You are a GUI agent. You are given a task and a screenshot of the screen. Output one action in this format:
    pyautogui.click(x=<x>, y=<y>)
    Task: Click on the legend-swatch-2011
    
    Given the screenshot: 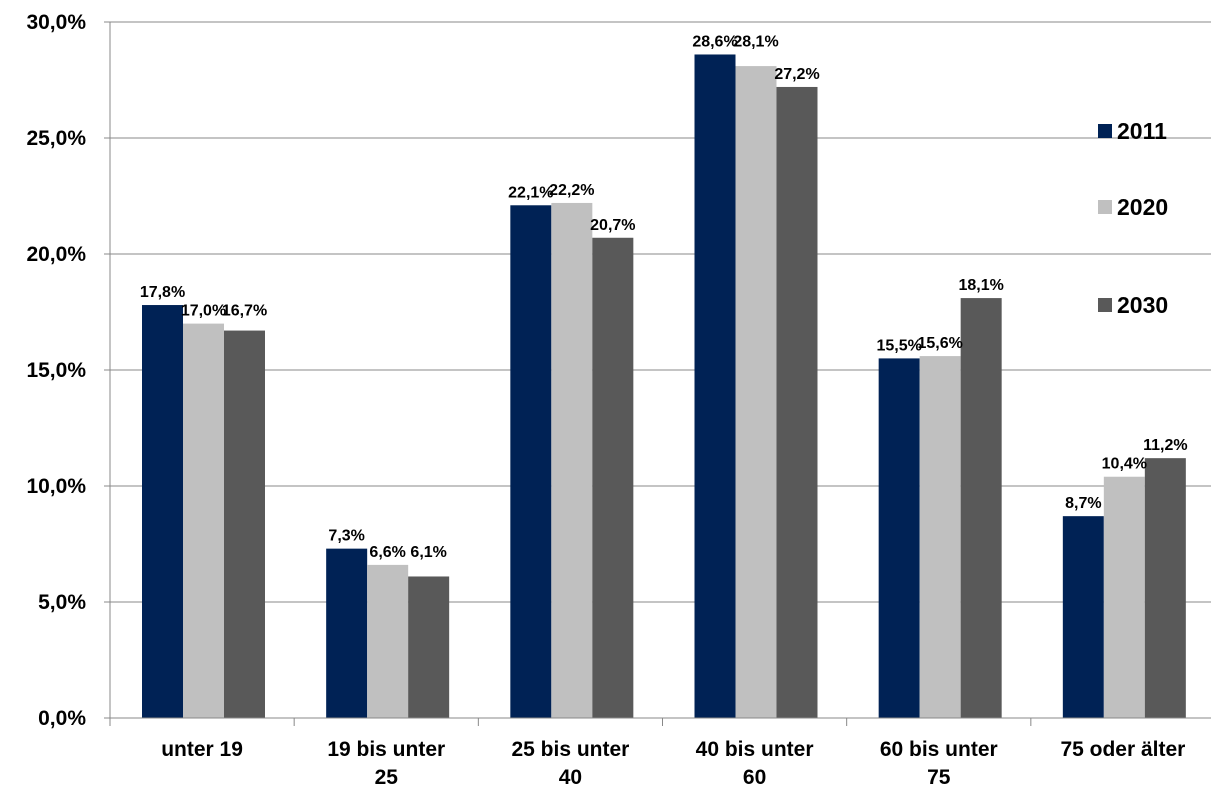 What is the action you would take?
    pyautogui.click(x=1105, y=131)
    